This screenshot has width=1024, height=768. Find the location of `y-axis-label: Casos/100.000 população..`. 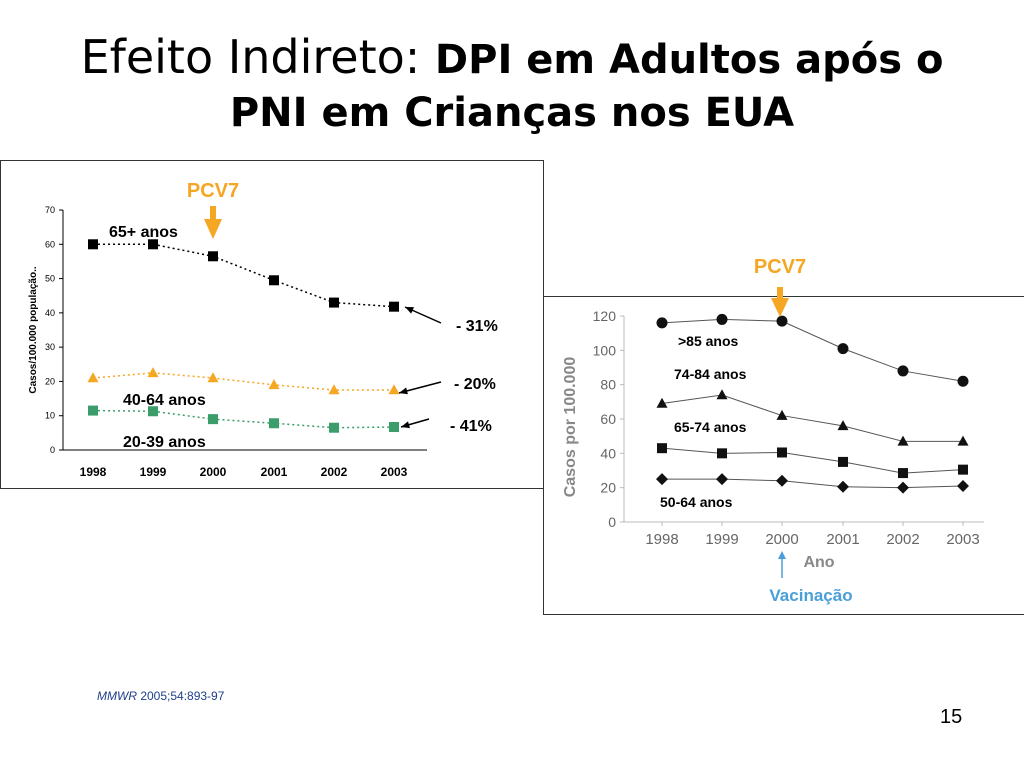

y-axis-label: Casos/100.000 população.. is located at coordinates (33, 330).